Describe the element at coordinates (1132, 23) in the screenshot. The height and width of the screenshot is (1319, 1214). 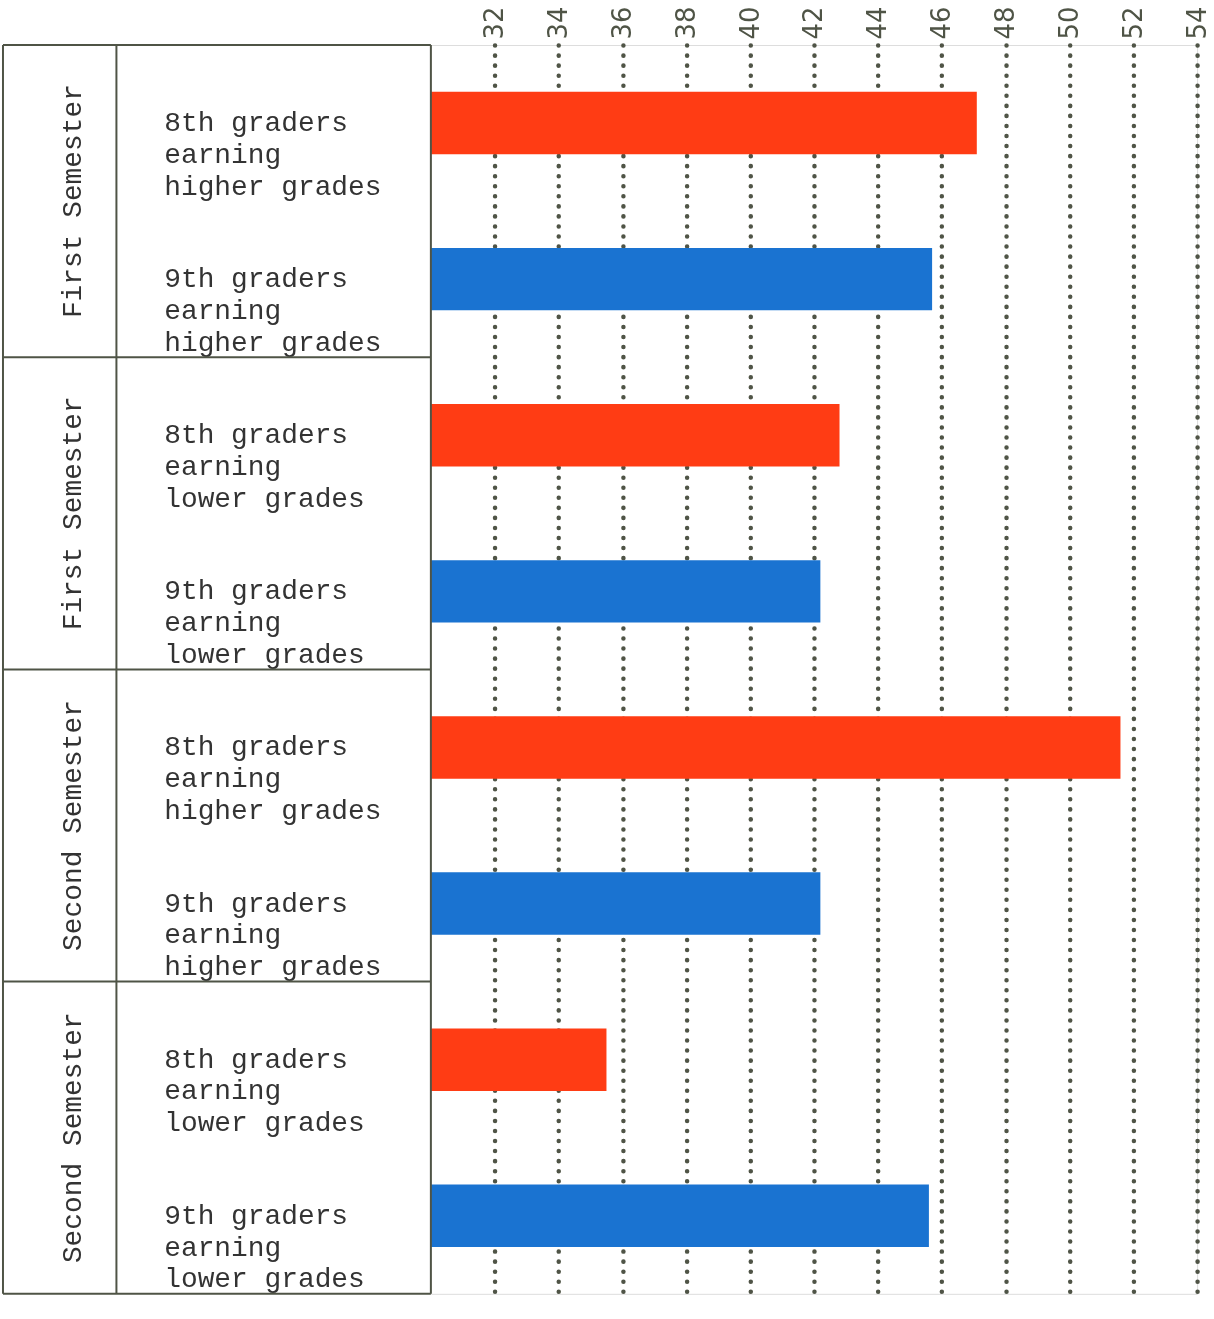
I see `x-tick-label: 52` at that location.